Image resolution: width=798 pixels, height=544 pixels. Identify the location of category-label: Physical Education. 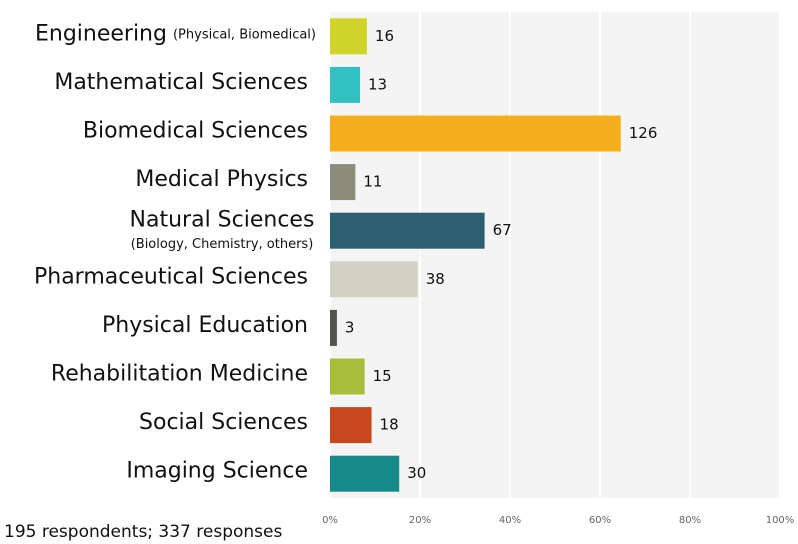
(205, 325).